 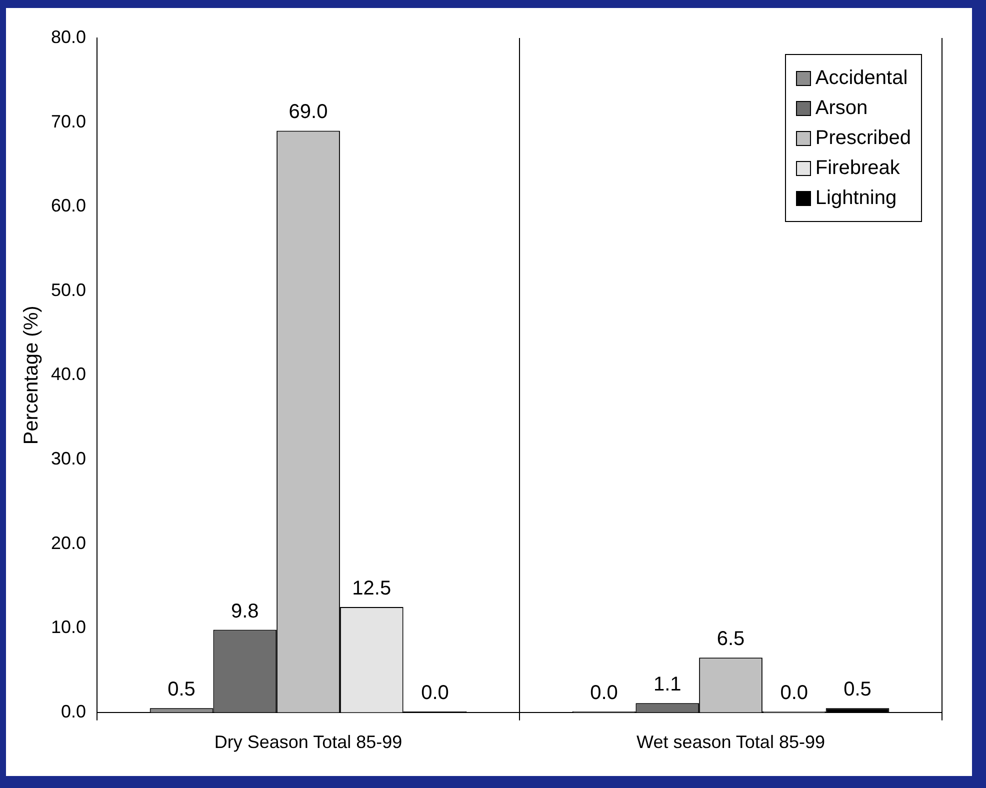 I want to click on y-tick-label: 70.0, so click(x=68, y=121).